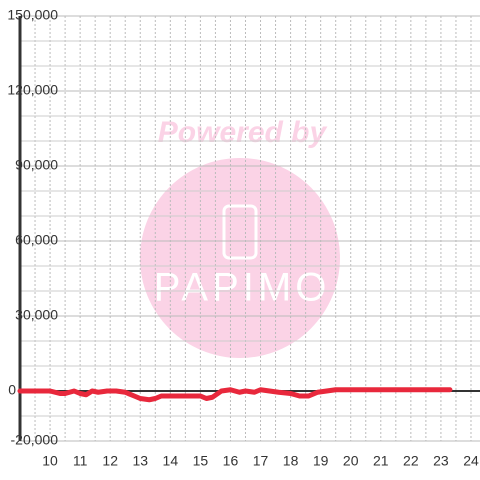  Describe the element at coordinates (291, 461) in the screenshot. I see `x-tick-label: 18` at that location.